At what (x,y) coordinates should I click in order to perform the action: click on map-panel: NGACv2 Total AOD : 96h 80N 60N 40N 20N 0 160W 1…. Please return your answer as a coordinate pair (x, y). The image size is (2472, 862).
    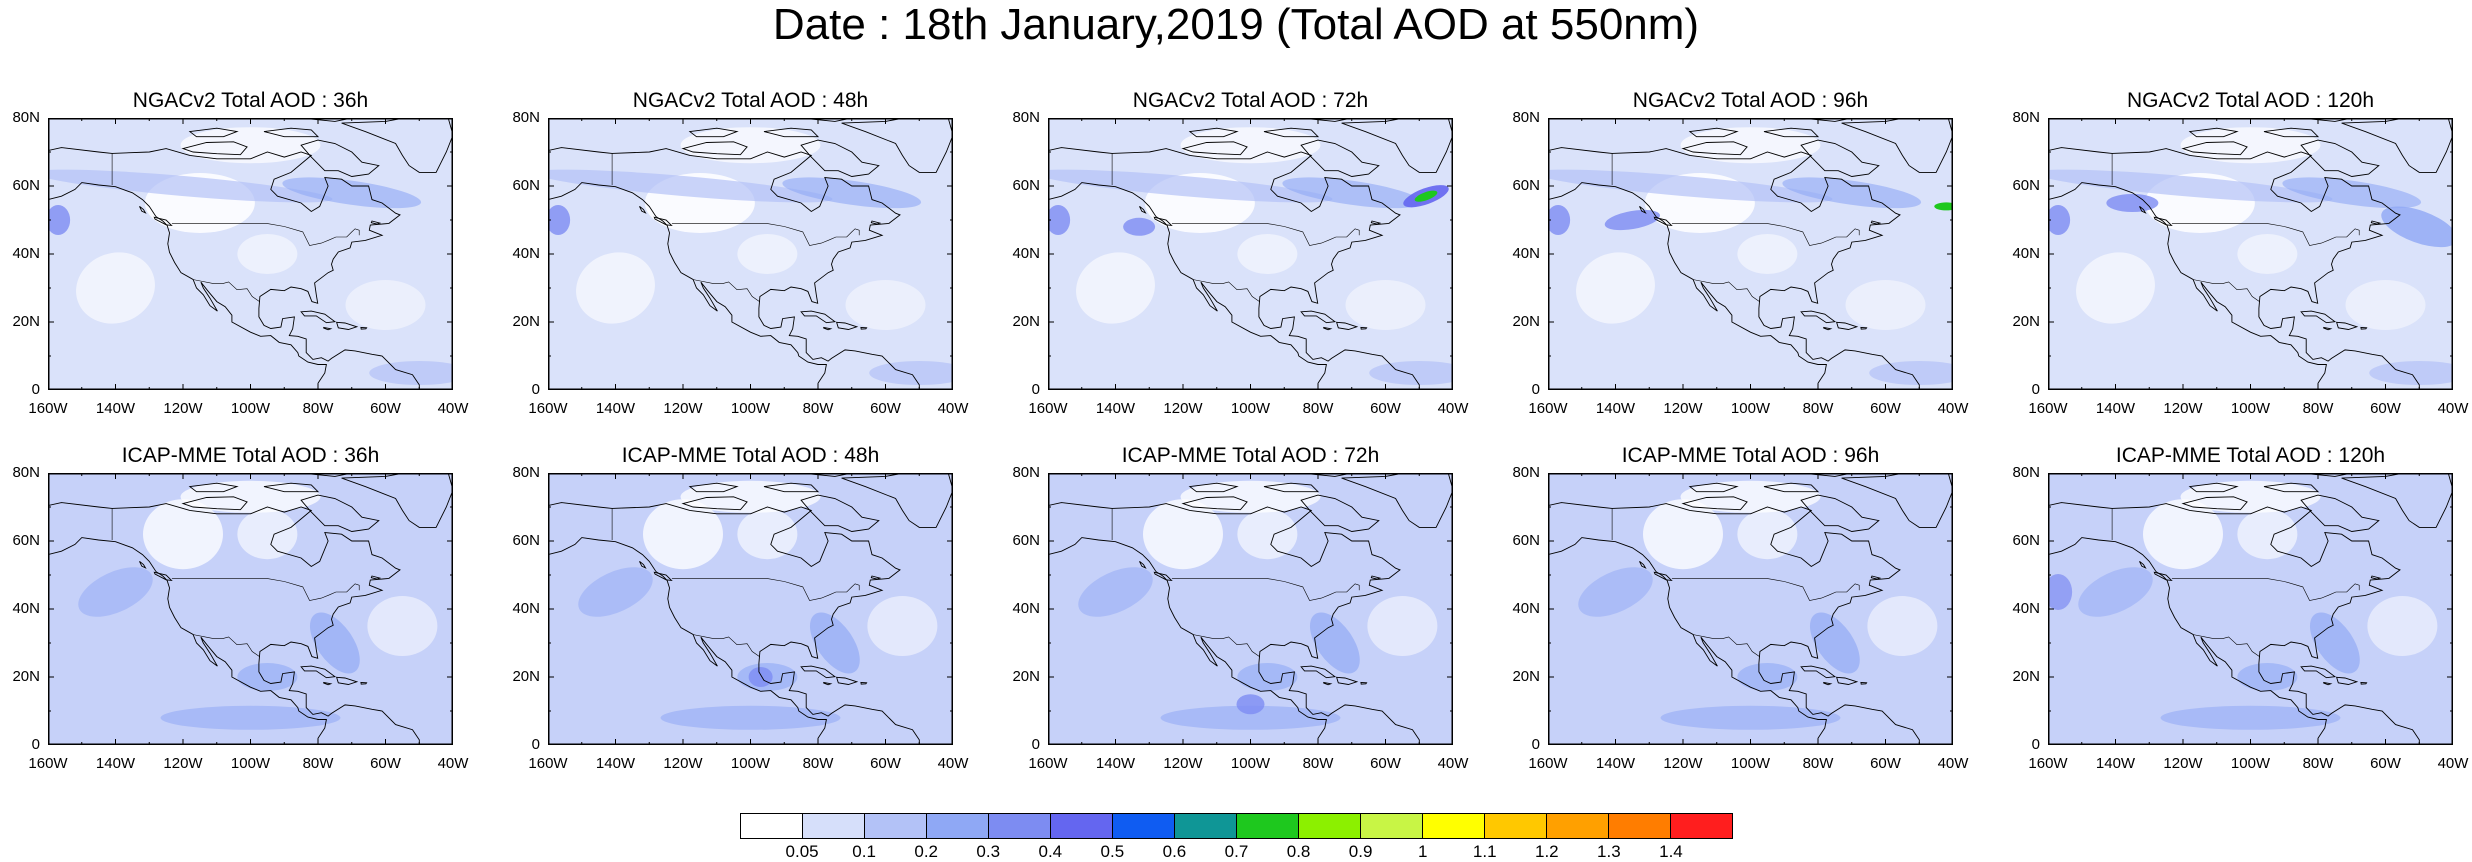
    Looking at the image, I should click on (1750, 268).